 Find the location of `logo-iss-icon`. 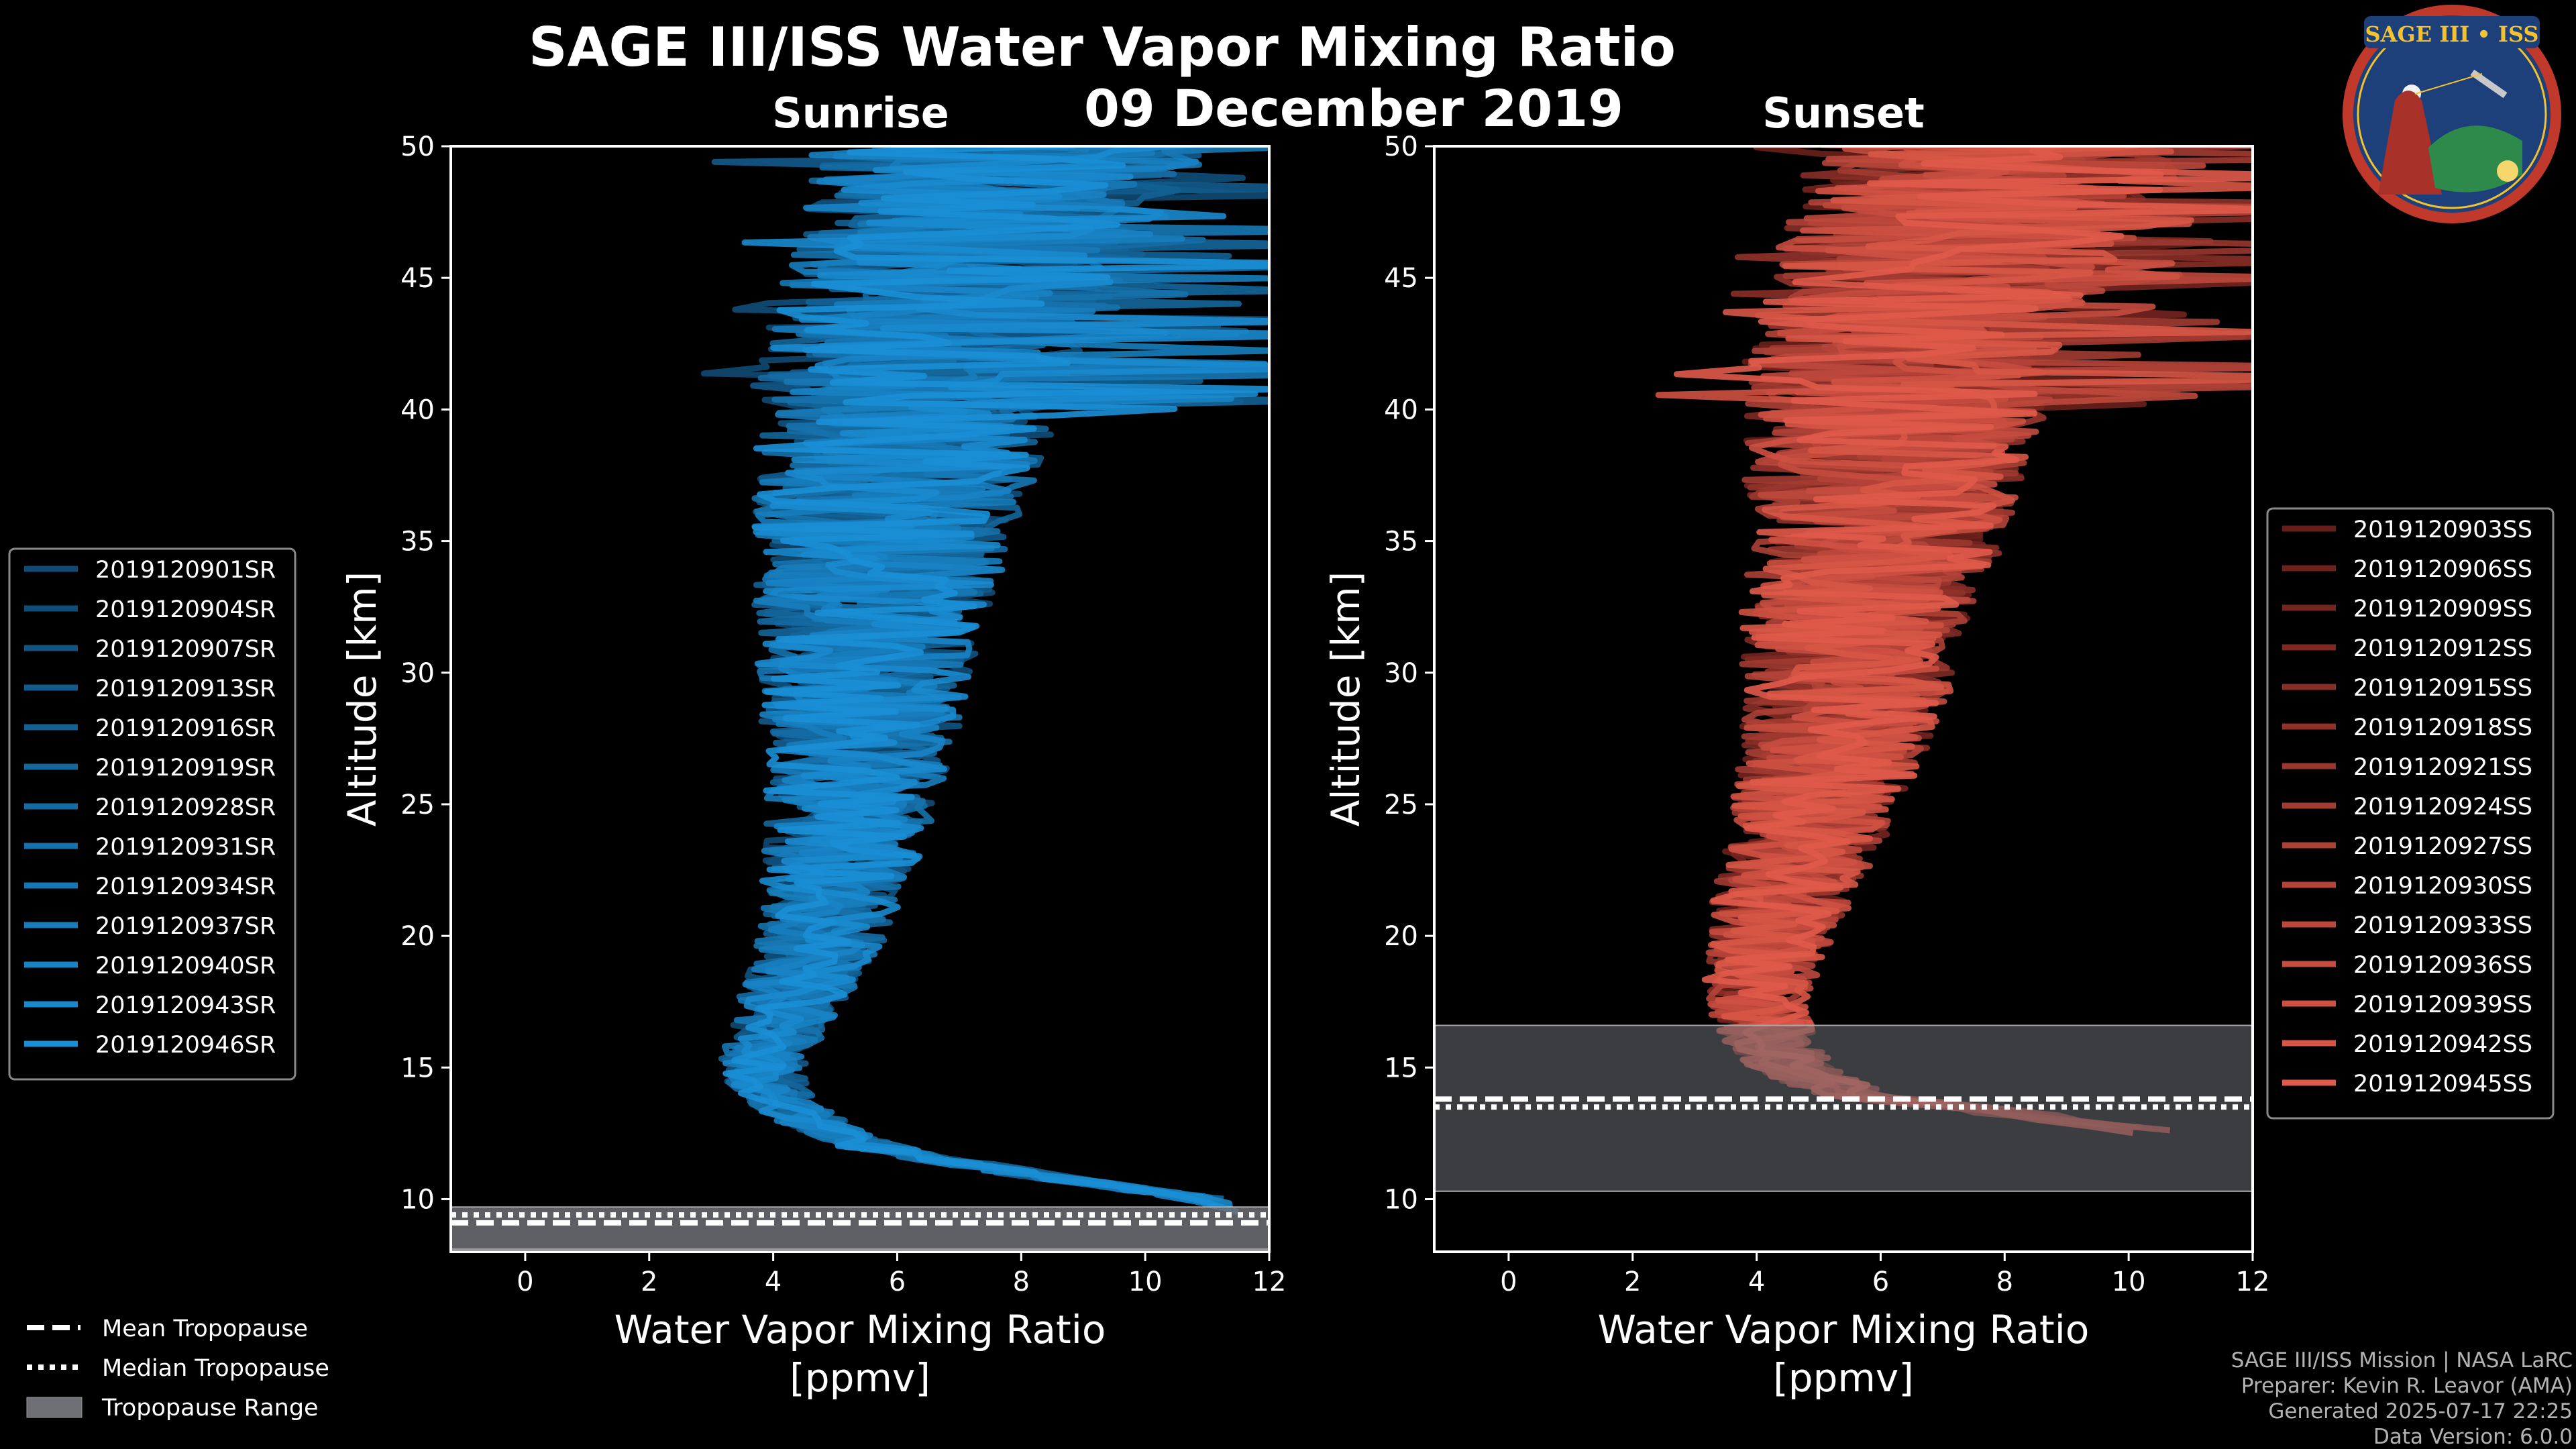

logo-iss-icon is located at coordinates (2489, 84).